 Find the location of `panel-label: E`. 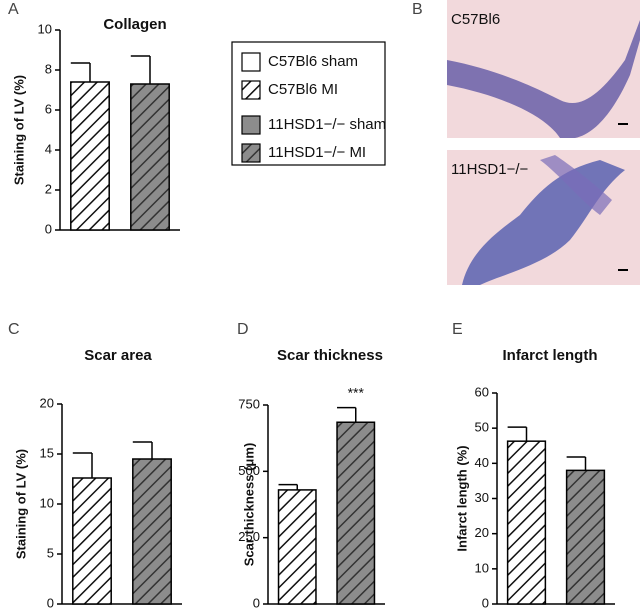

panel-label: E is located at coordinates (457, 329).